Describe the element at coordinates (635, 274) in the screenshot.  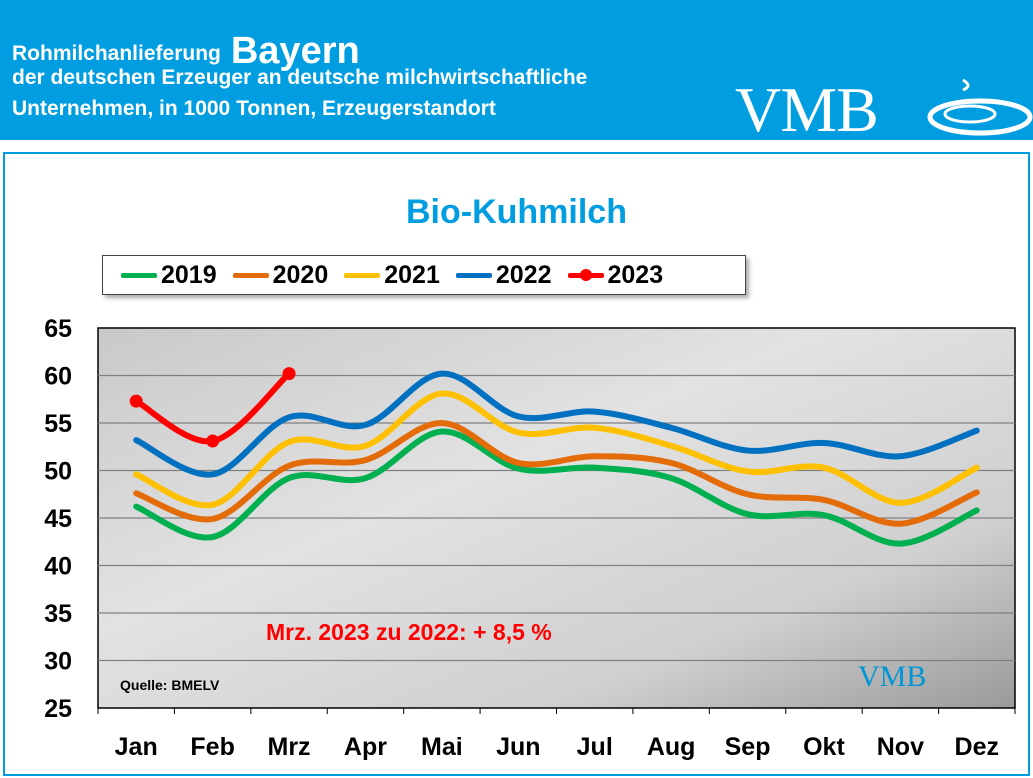
I see `legend-label: 2023` at that location.